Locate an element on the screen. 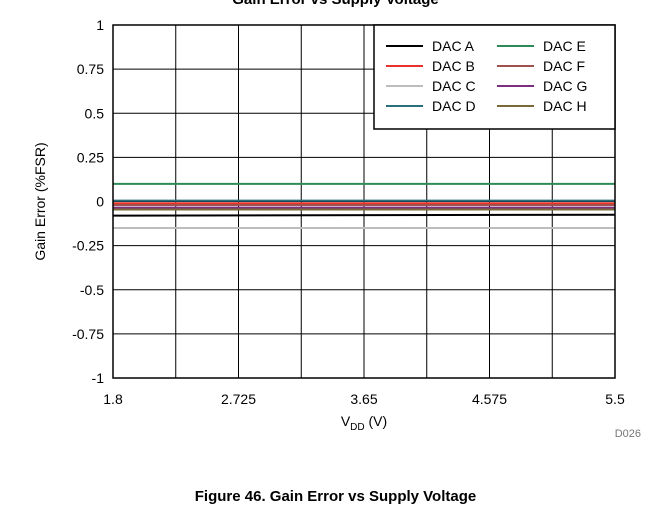  legend-label: DAC E is located at coordinates (564, 46).